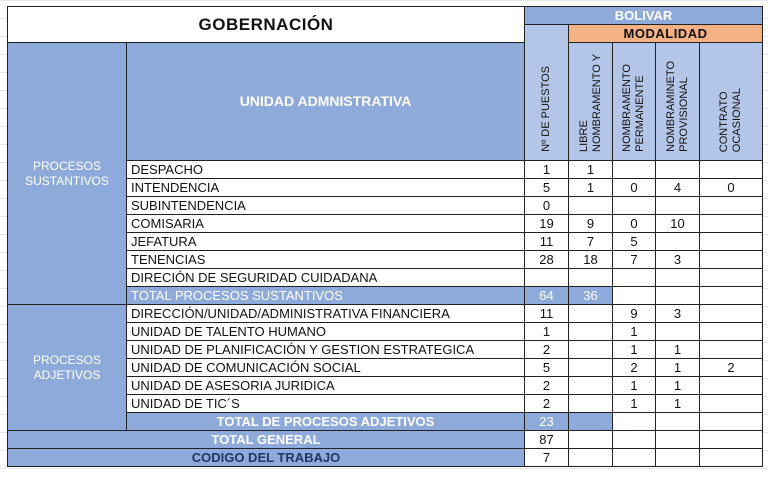  I want to click on value-cell: 10, so click(677, 223).